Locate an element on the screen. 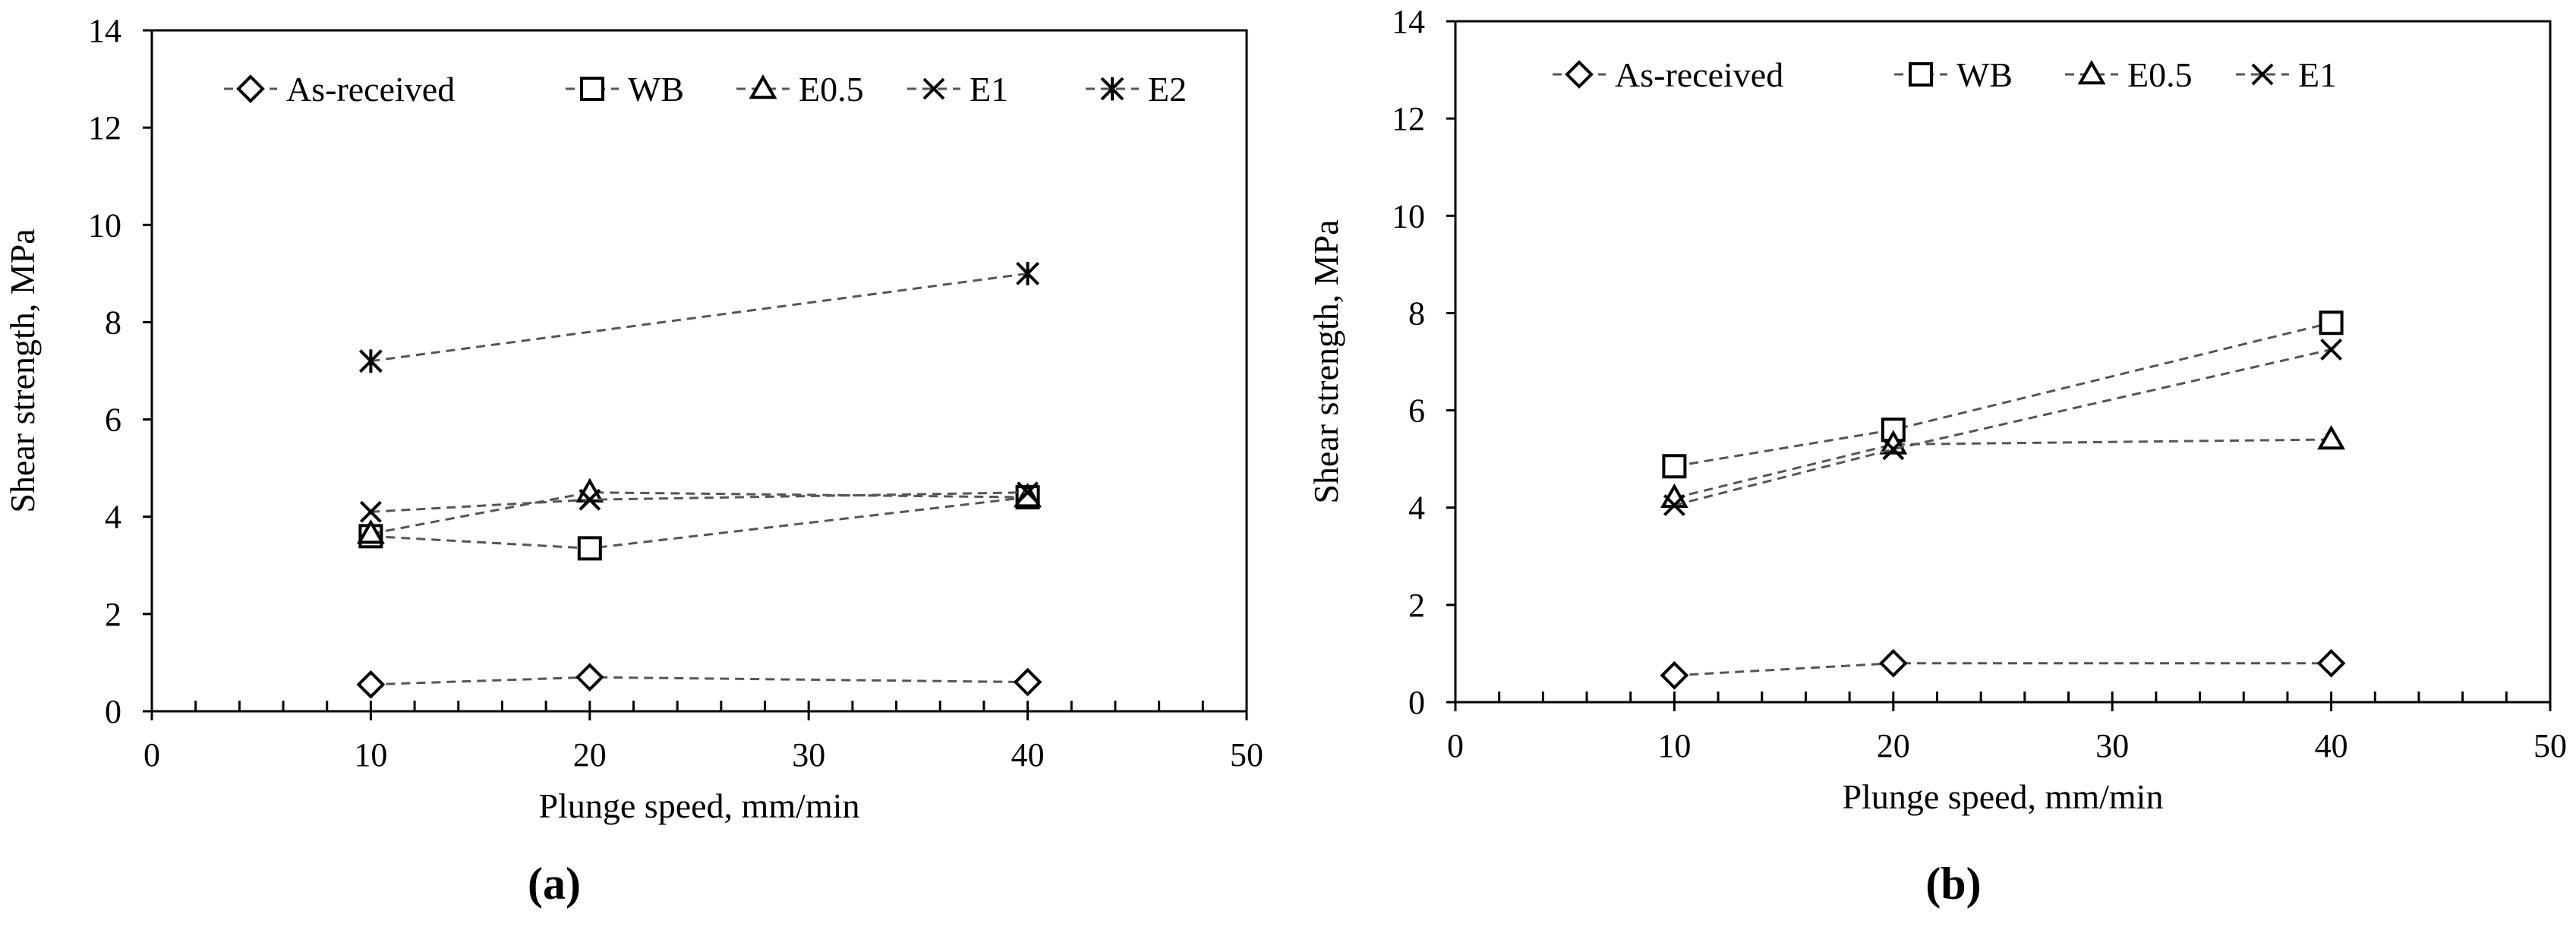 The width and height of the screenshot is (2576, 939). series-e2 is located at coordinates (699, 317).